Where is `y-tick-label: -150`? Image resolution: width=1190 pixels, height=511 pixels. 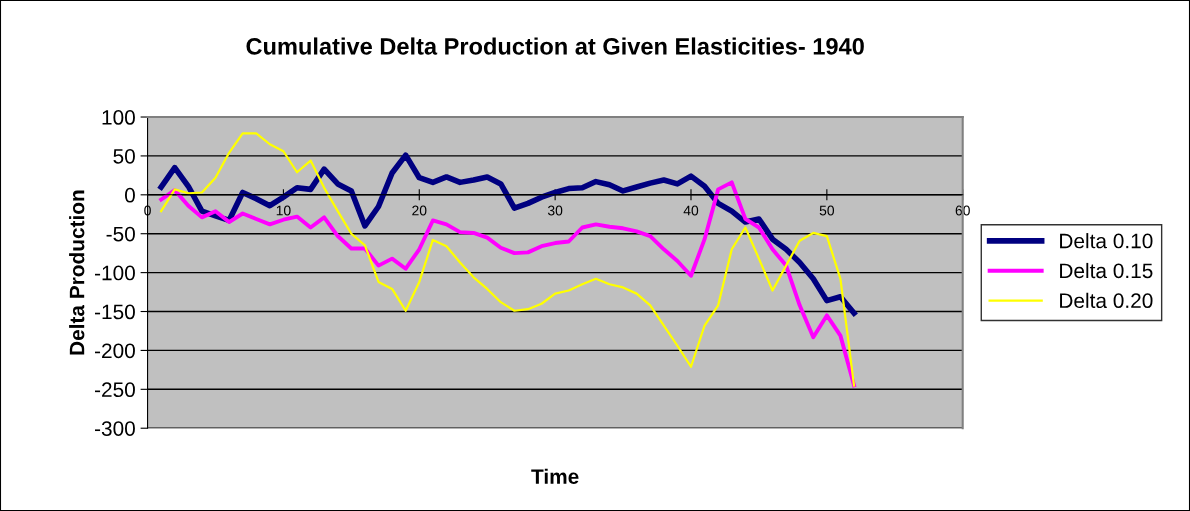 y-tick-label: -150 is located at coordinates (114, 312).